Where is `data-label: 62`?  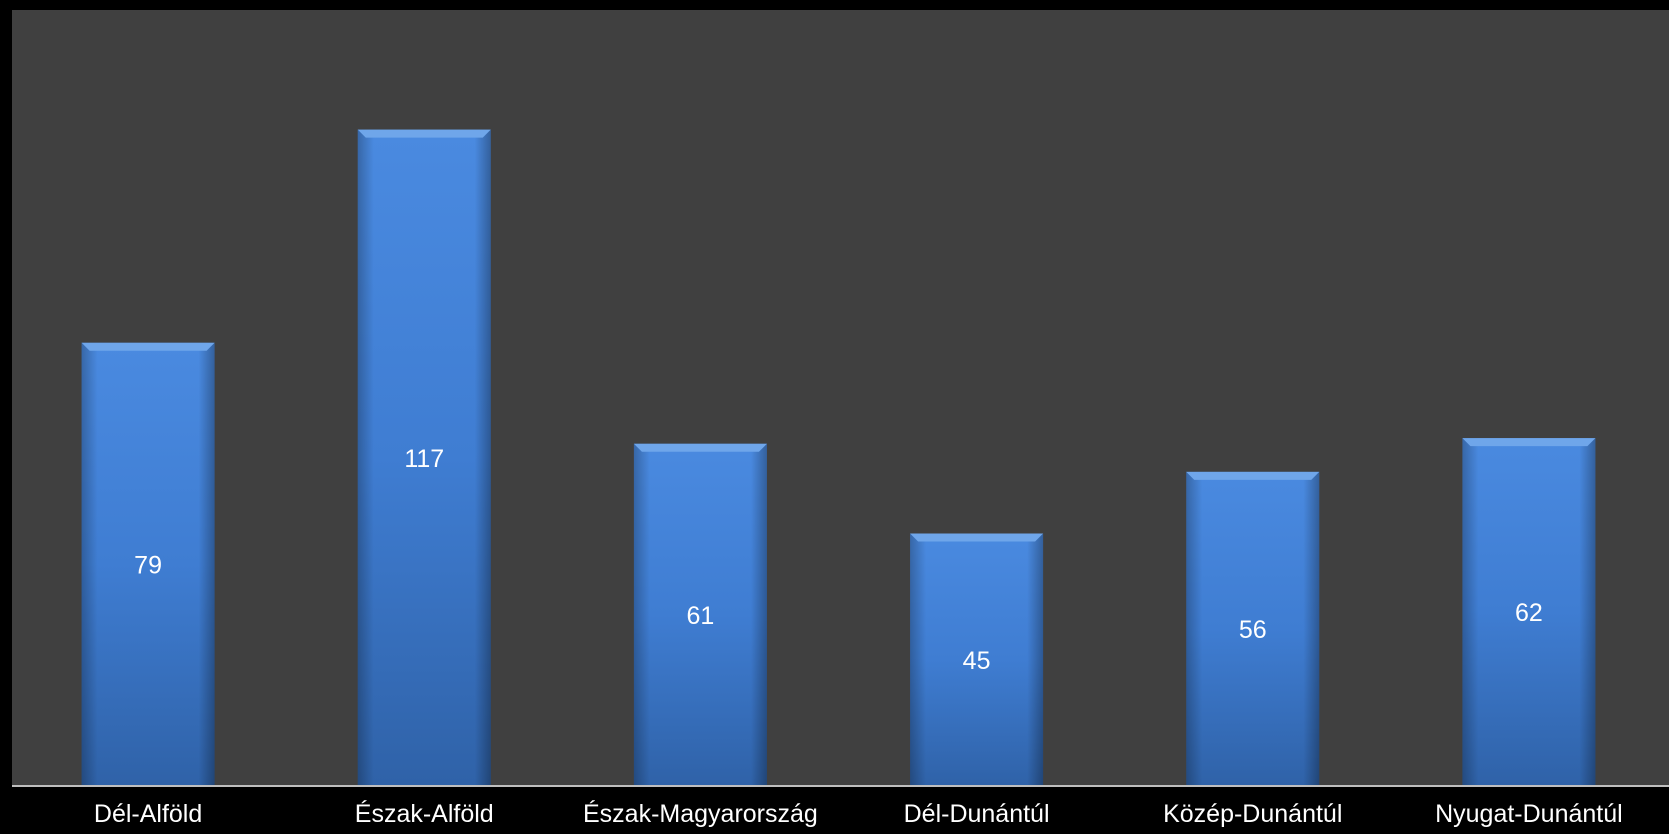 data-label: 62 is located at coordinates (1529, 613).